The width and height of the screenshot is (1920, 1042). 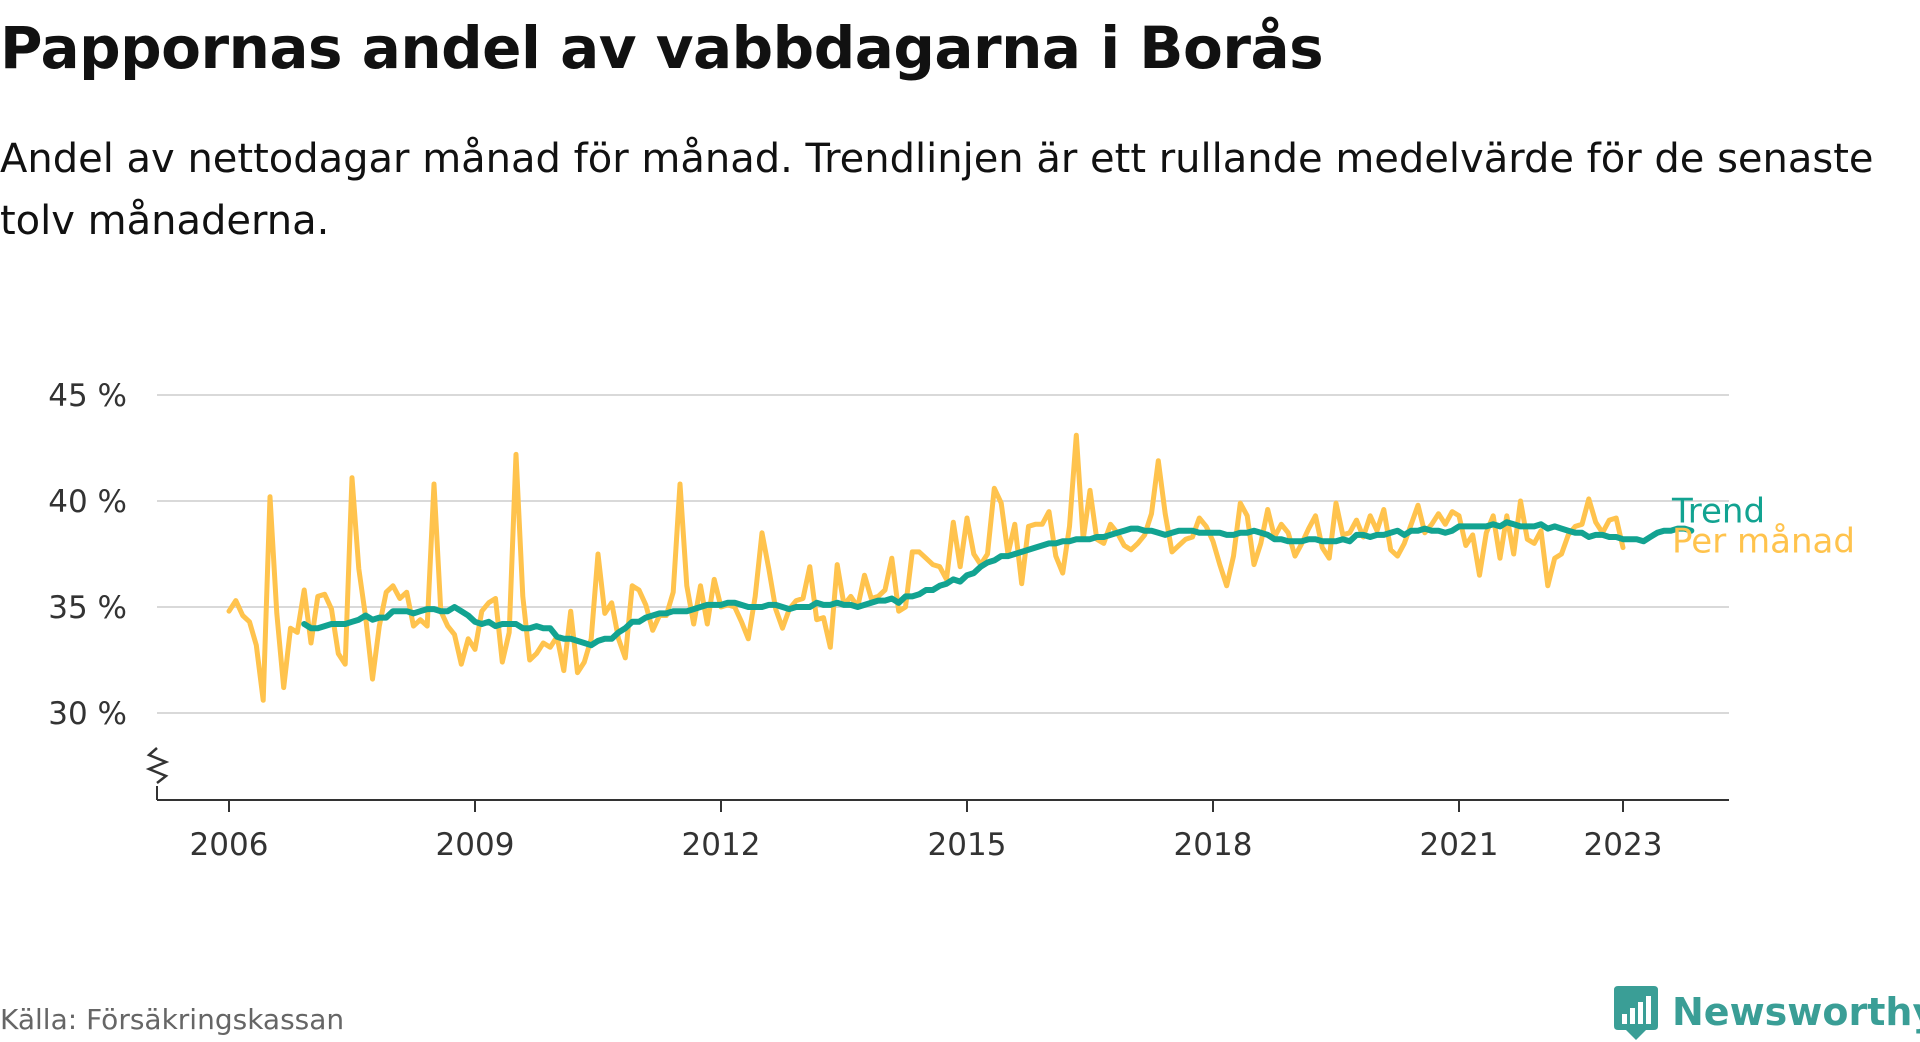 What do you see at coordinates (1718, 512) in the screenshot?
I see `trend-label: Trend` at bounding box center [1718, 512].